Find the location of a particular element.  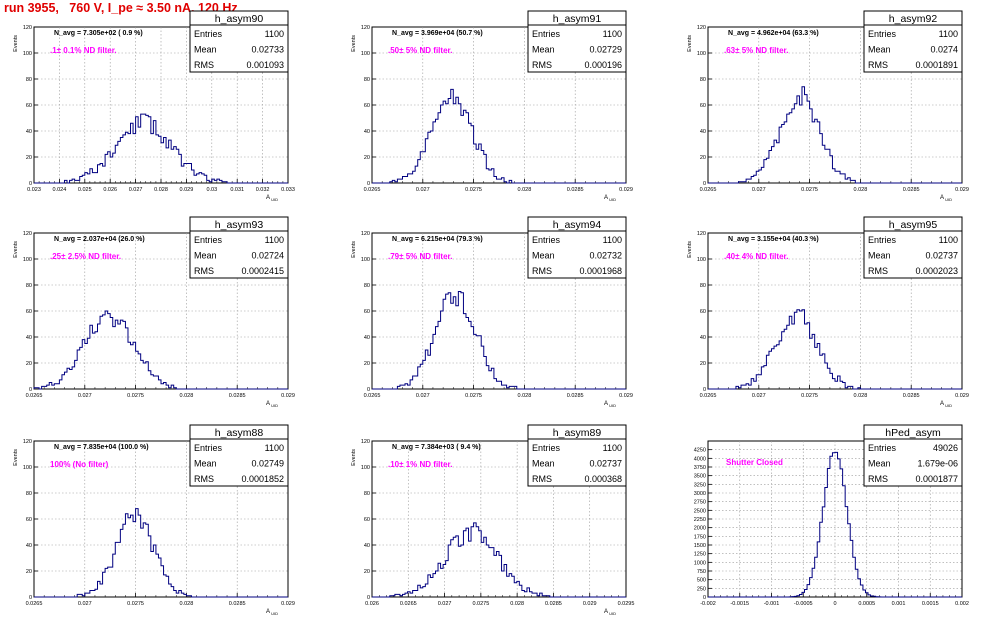

x-tick-label: 0.0295 is located at coordinates (626, 604).